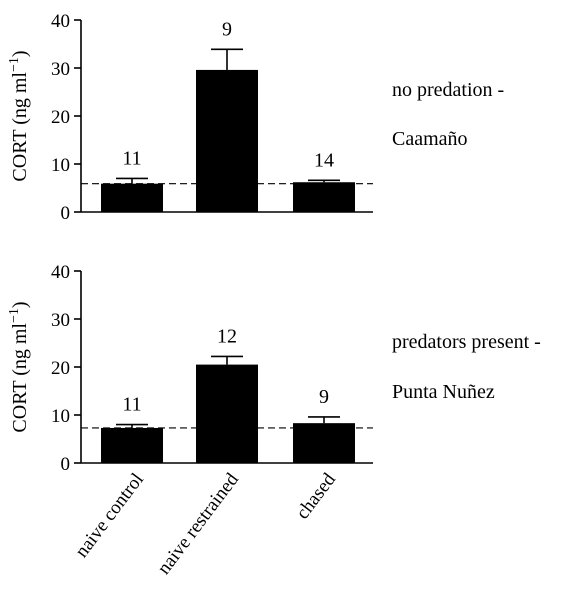  What do you see at coordinates (430, 139) in the screenshot?
I see `panel-label-line: Caamaño` at bounding box center [430, 139].